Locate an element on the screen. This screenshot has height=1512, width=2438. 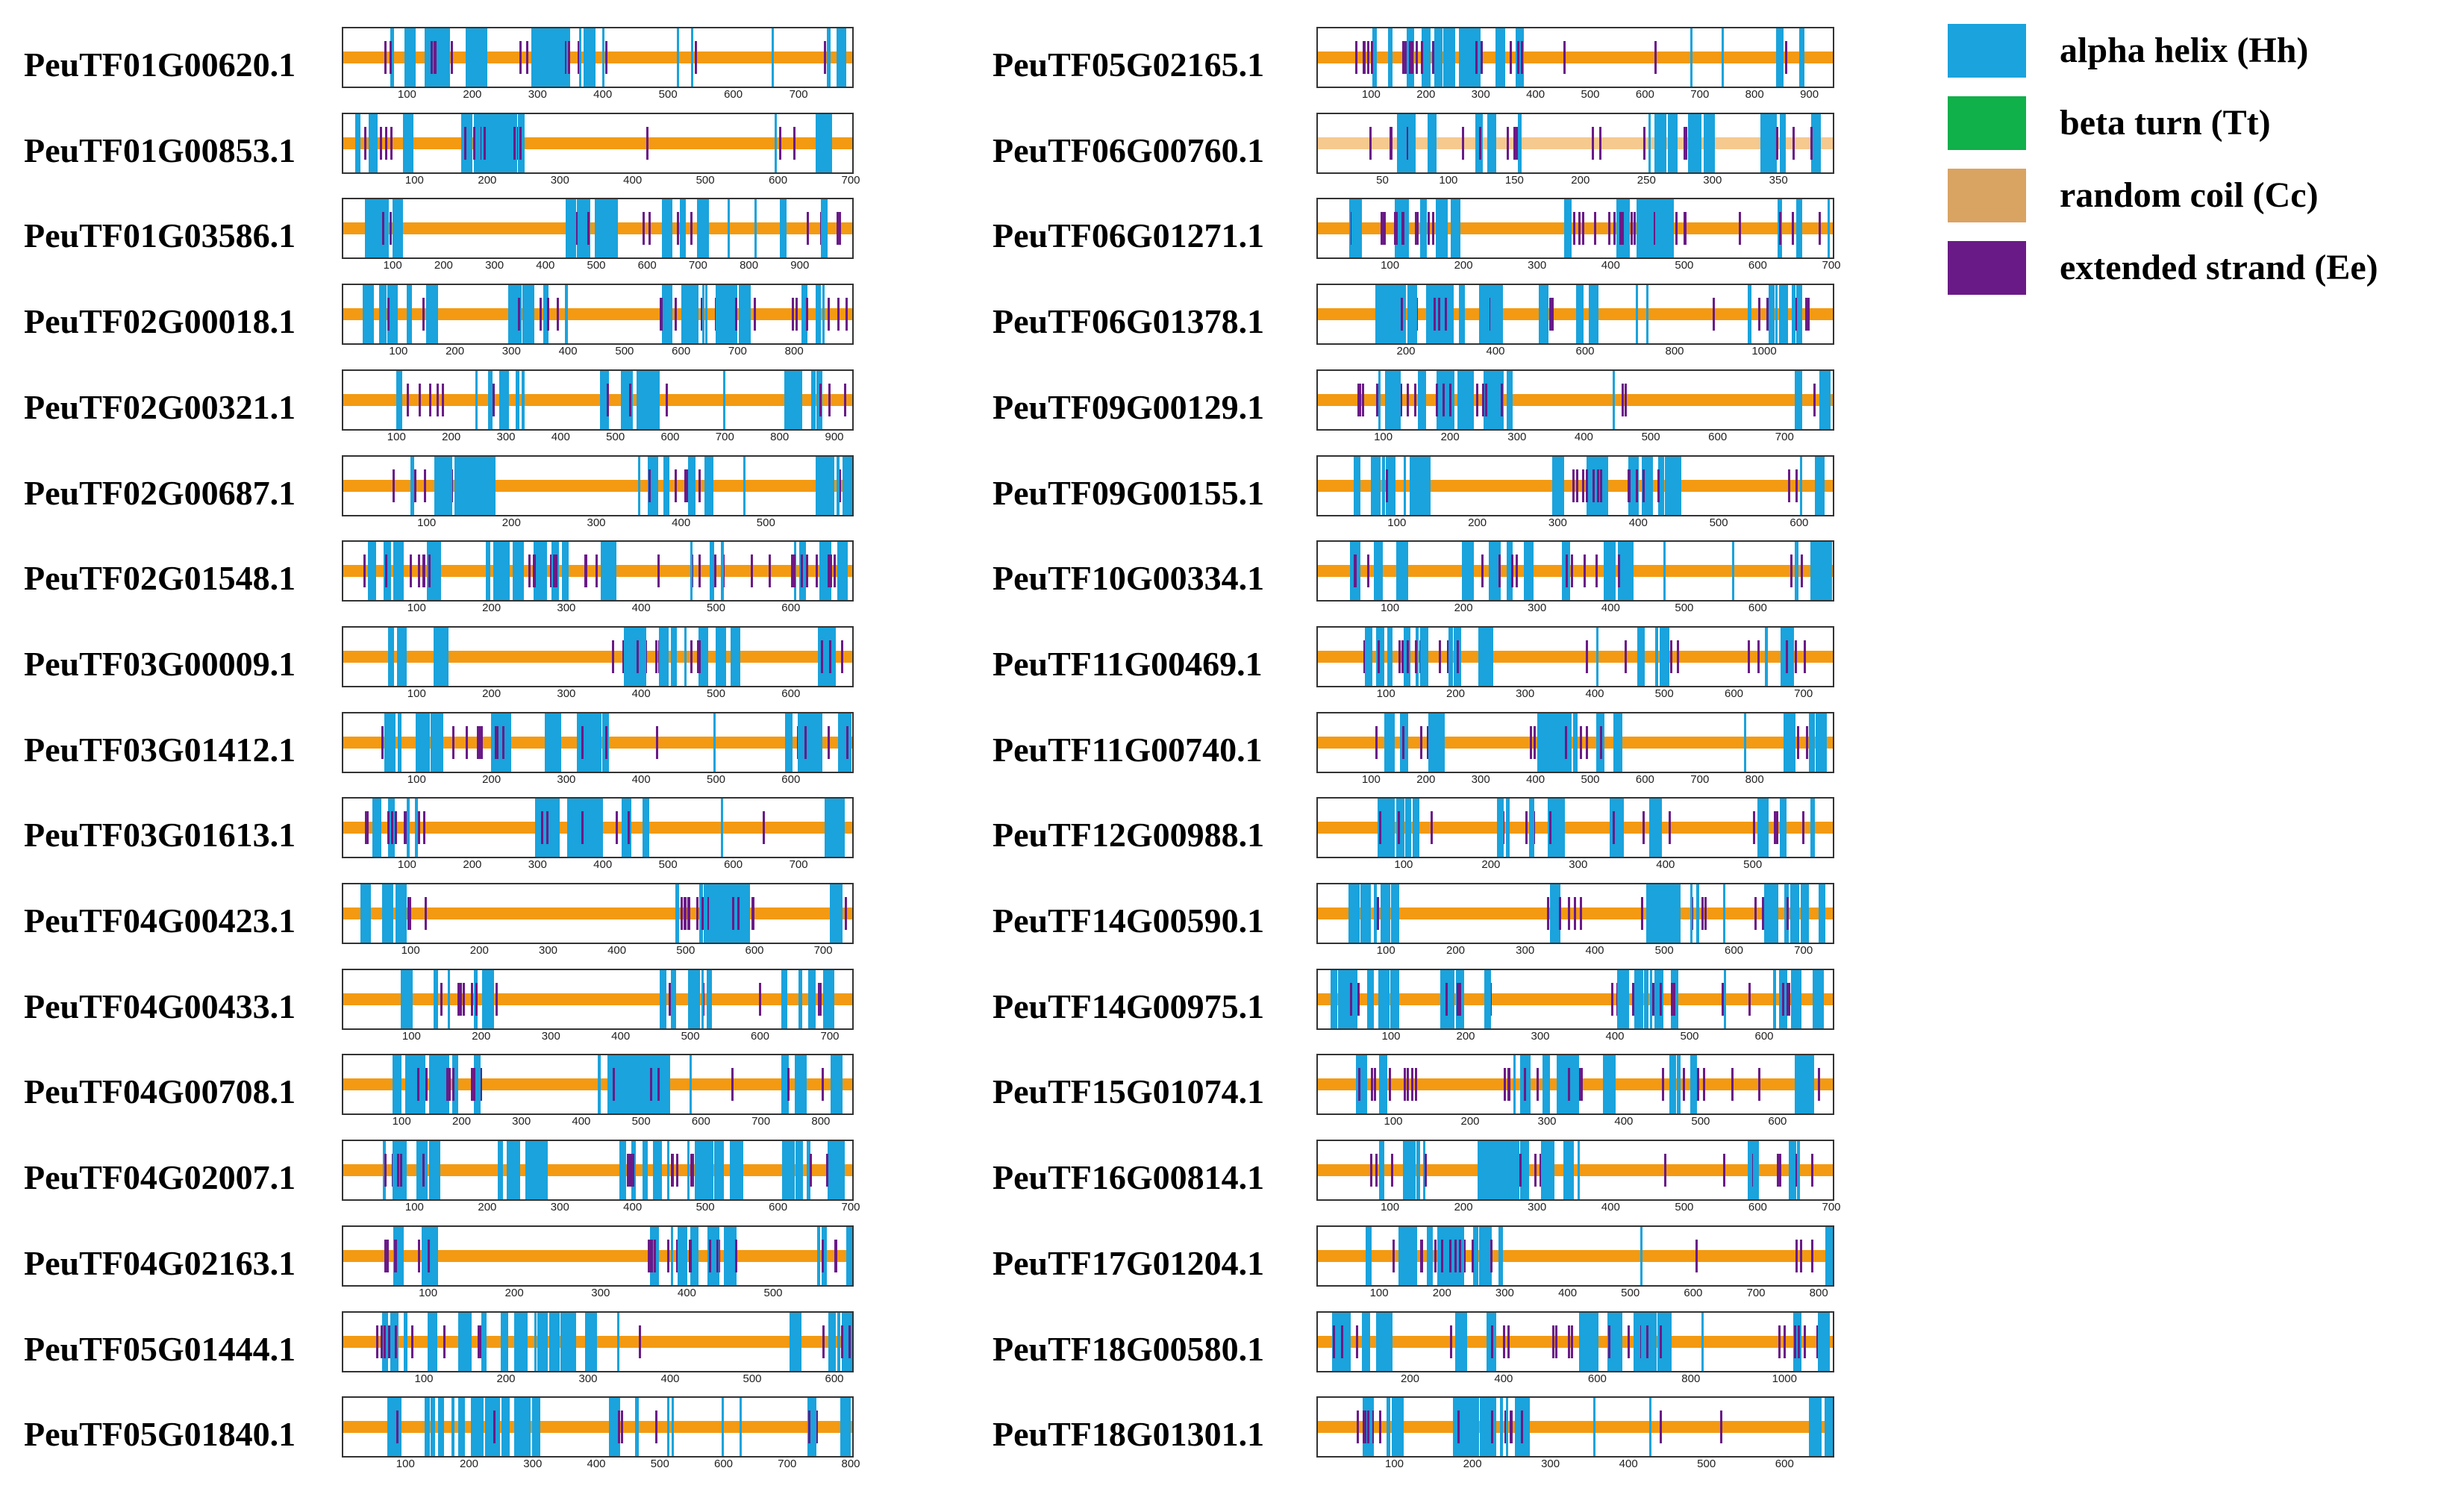
protein-row: PeuTF09G00155.1 100 200 300 400 500 600 is located at coordinates (1416, 496).